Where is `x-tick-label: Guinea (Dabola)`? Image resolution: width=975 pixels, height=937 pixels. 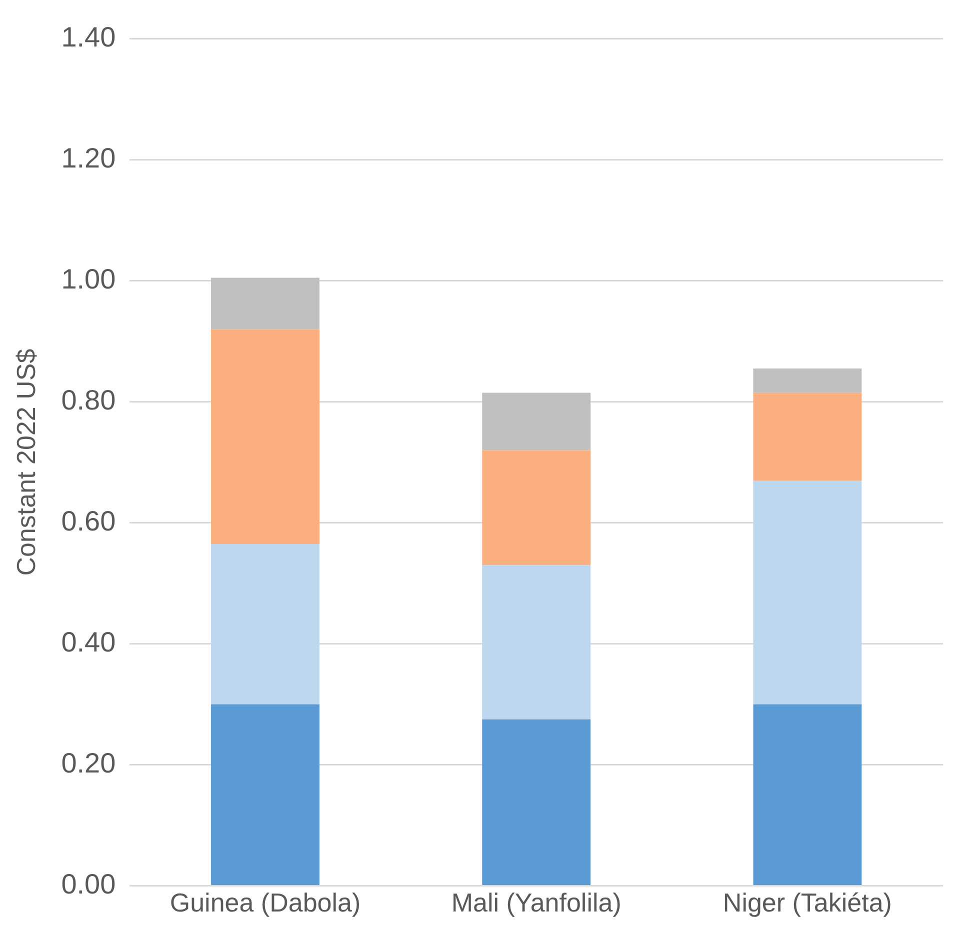 x-tick-label: Guinea (Dabola) is located at coordinates (265, 903).